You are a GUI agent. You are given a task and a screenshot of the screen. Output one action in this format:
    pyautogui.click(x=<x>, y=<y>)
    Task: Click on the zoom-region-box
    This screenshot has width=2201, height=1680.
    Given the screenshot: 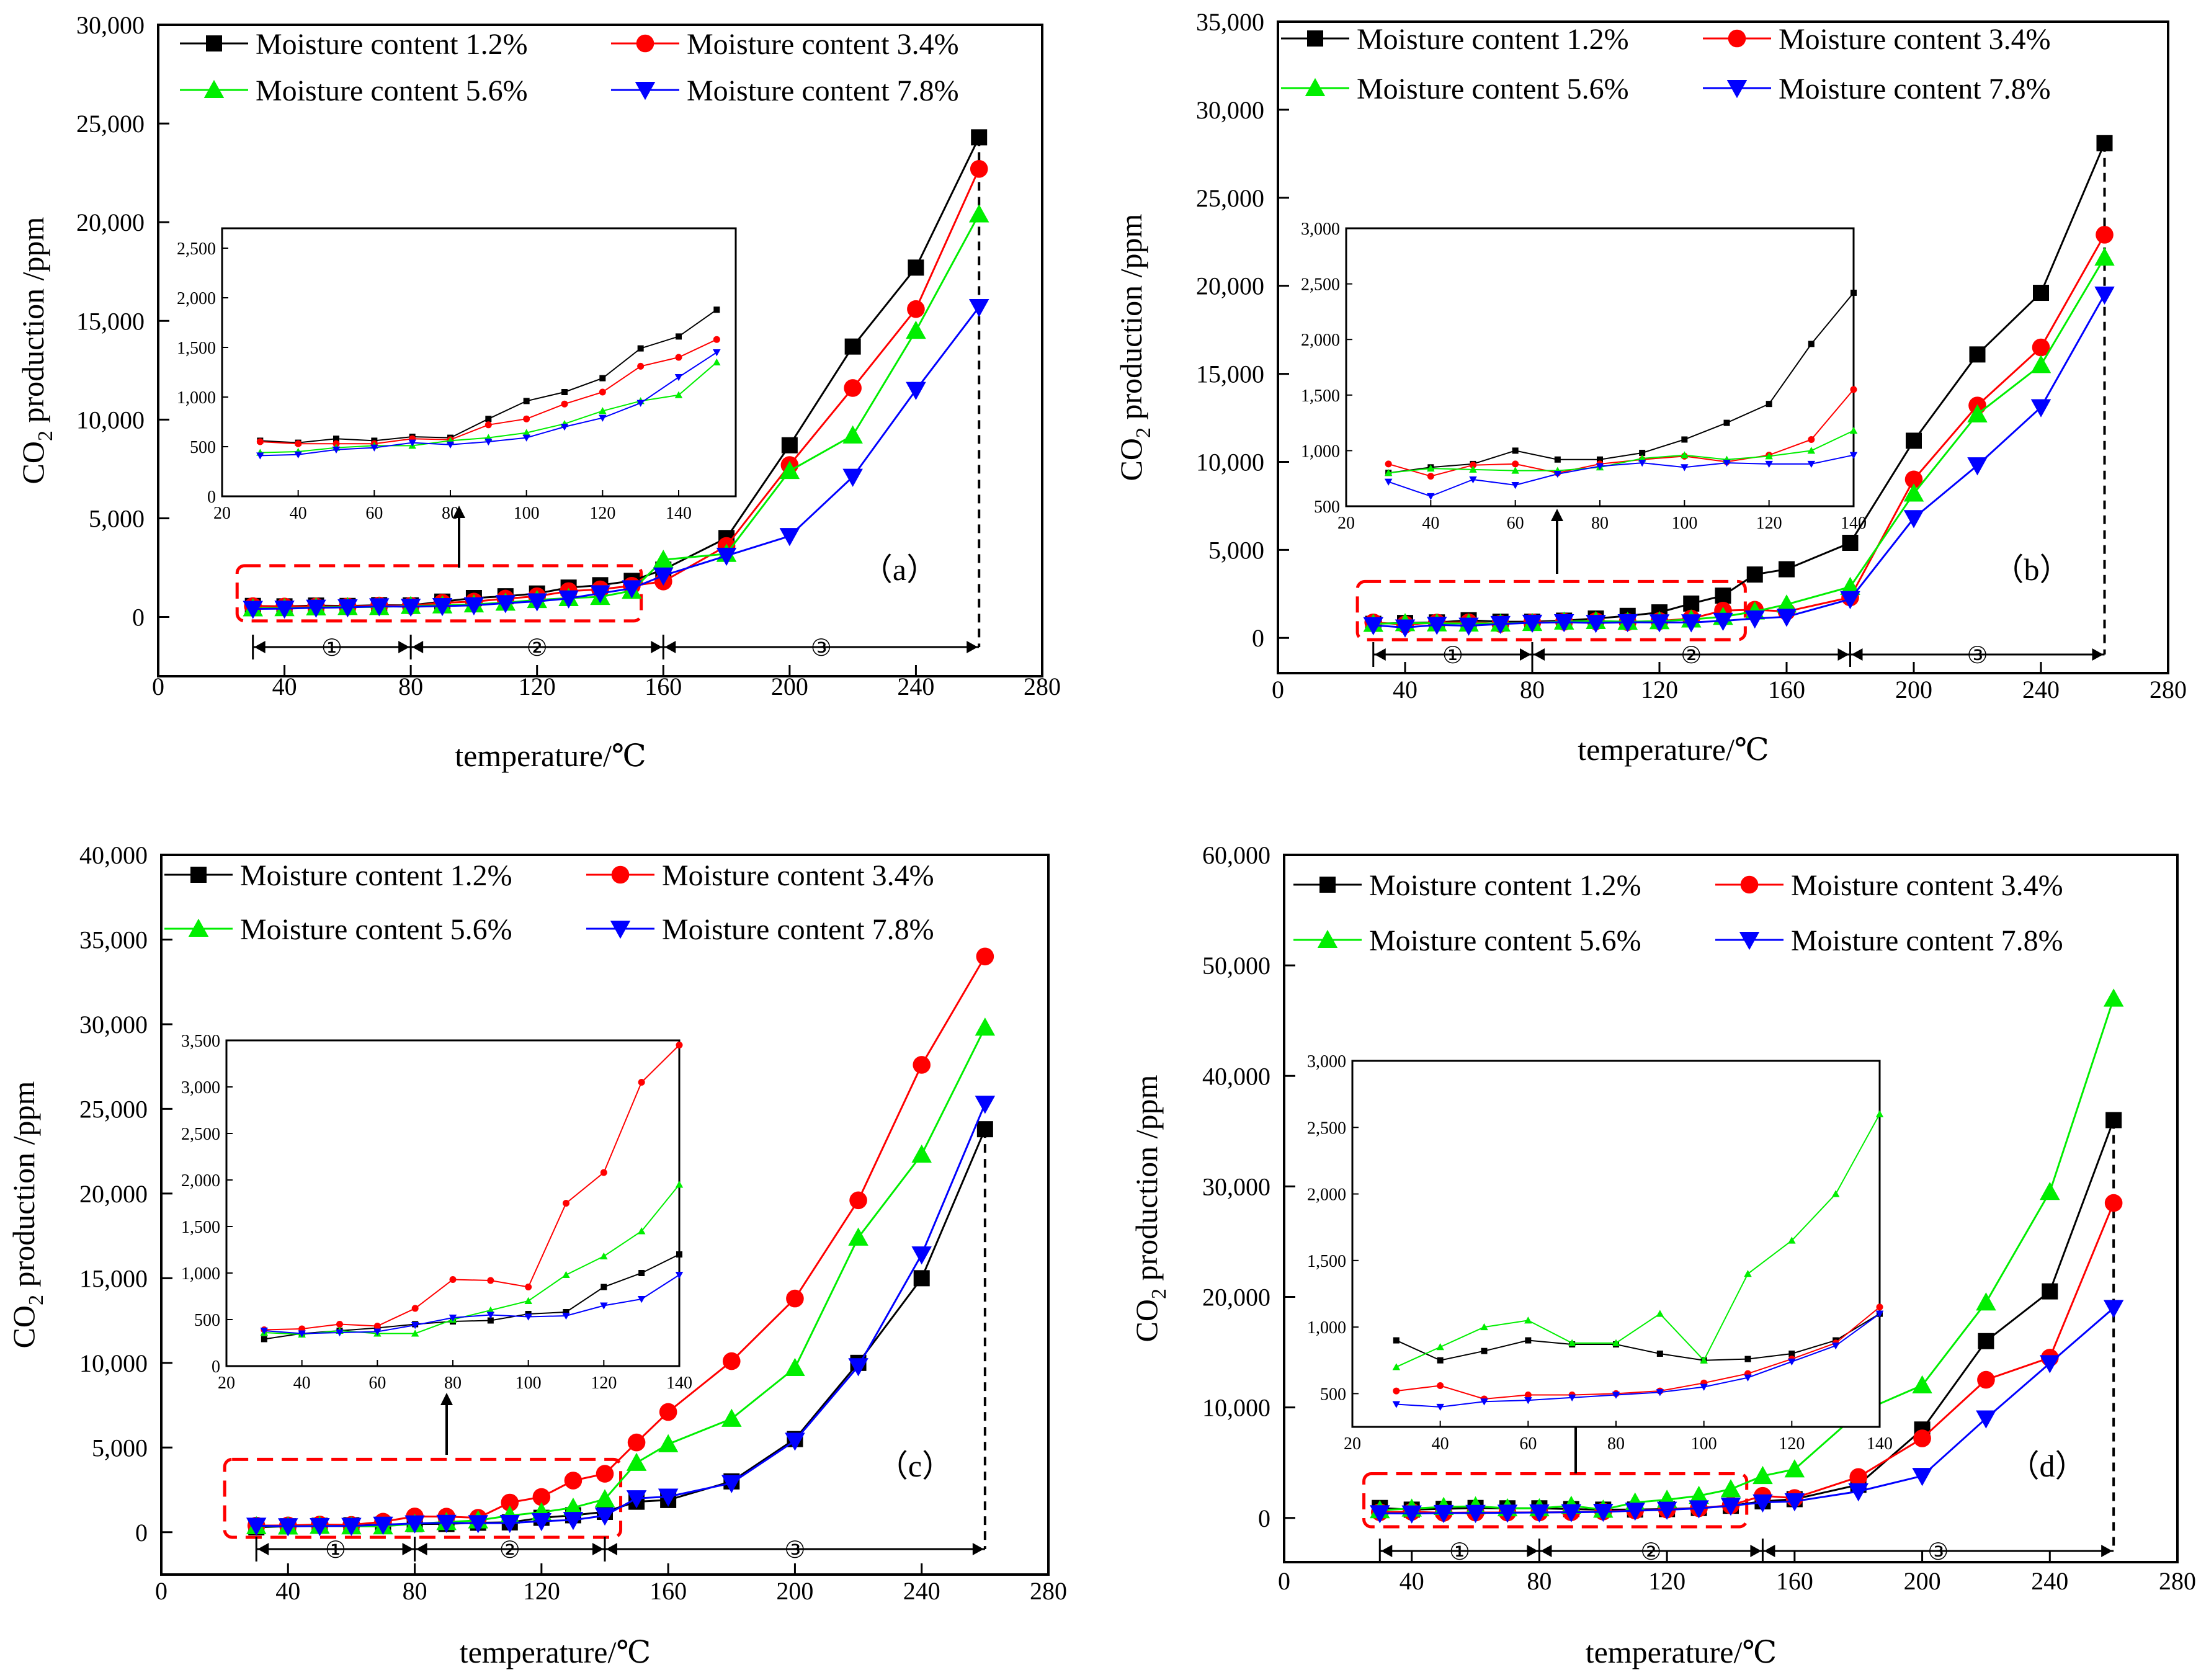 What is the action you would take?
    pyautogui.click(x=439, y=593)
    